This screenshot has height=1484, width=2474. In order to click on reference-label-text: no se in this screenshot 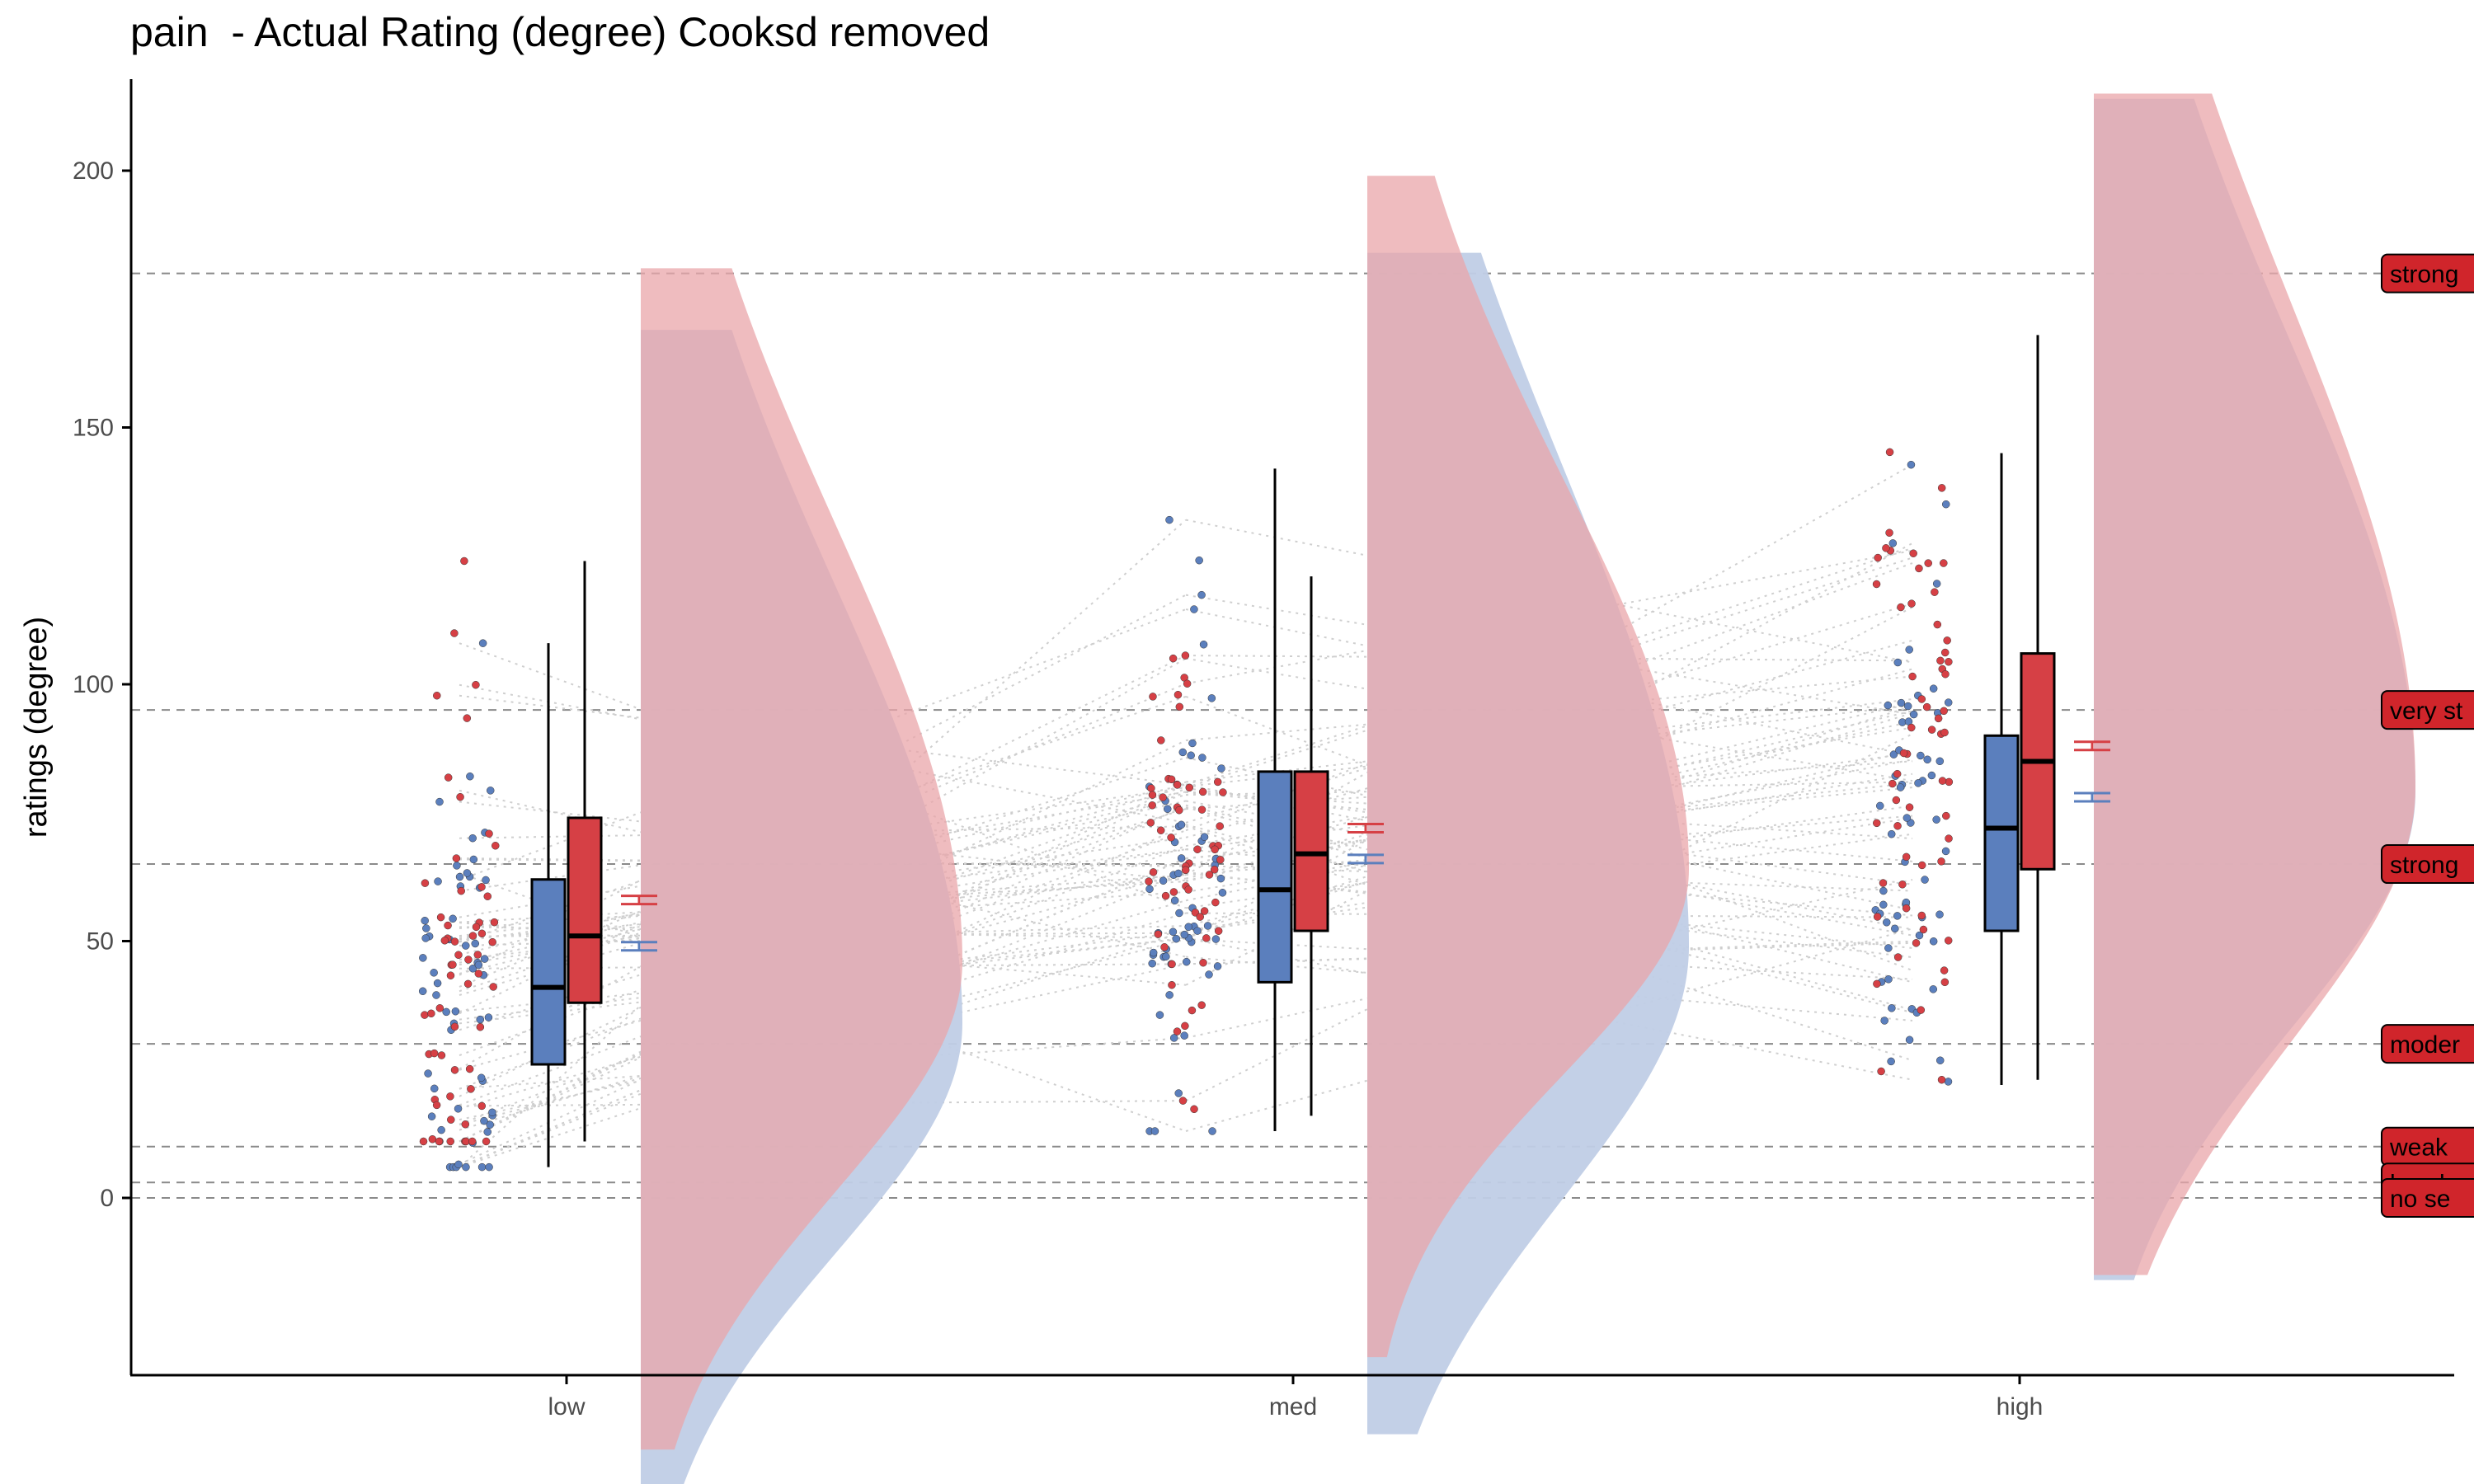, I will do `click(2420, 1199)`.